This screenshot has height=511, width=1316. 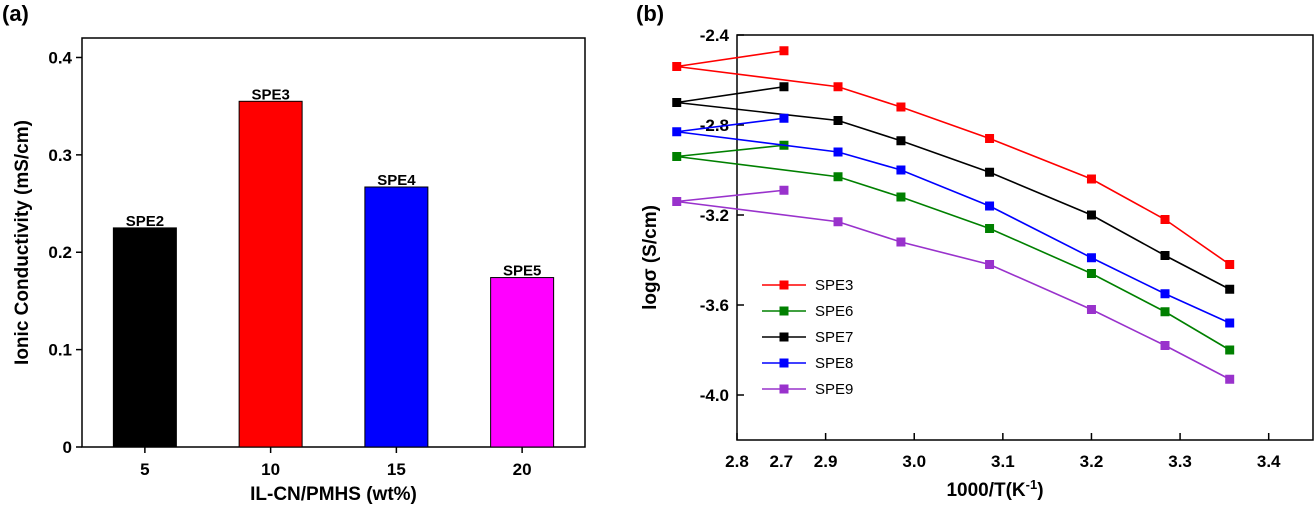 I want to click on panel-b-x-axis-title-main: 1000/T(K, so click(x=985, y=490).